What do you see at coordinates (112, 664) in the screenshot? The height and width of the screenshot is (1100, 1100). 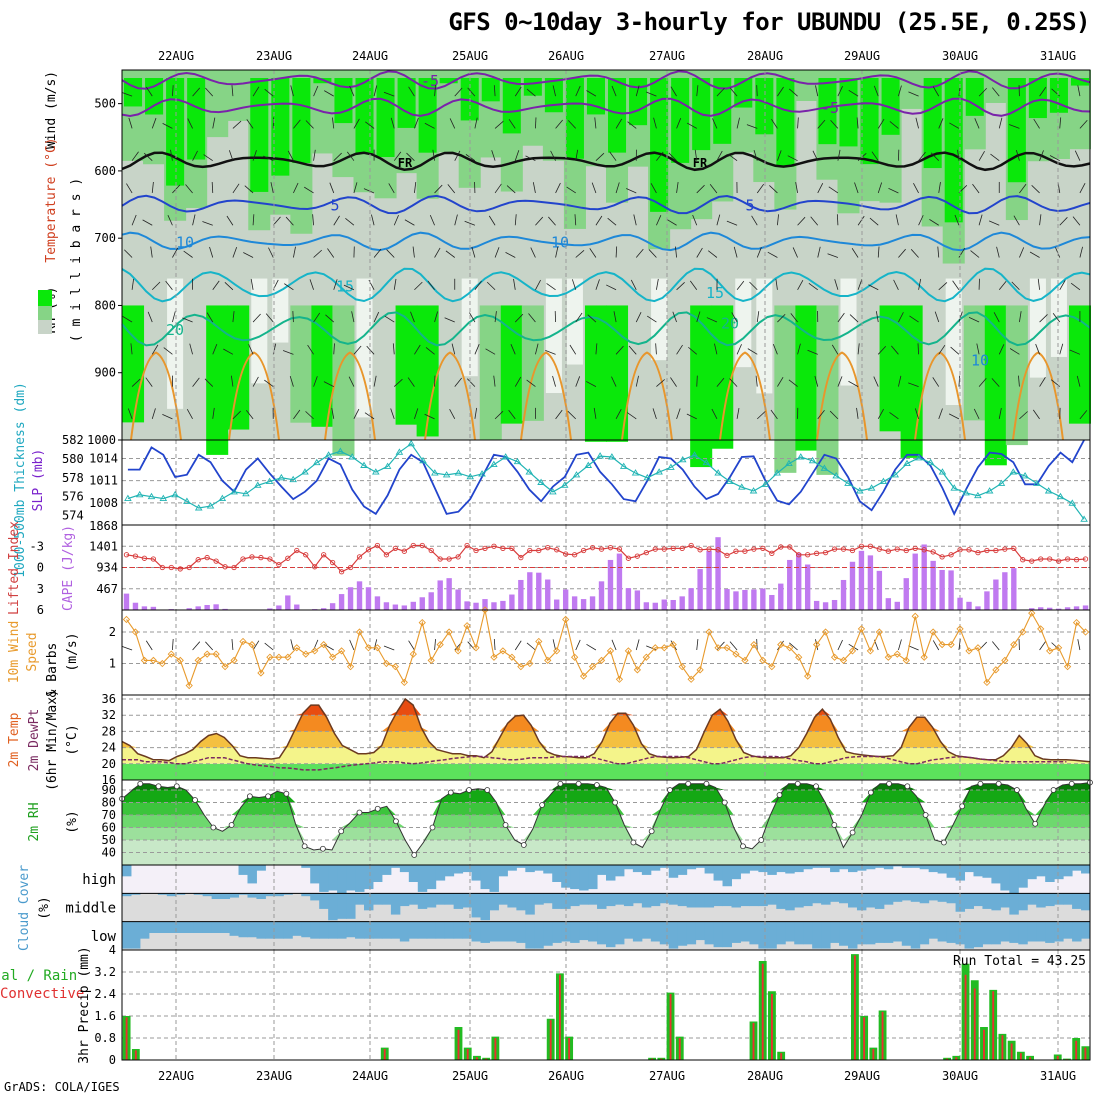 I see `wind-ytick-1: 1` at bounding box center [112, 664].